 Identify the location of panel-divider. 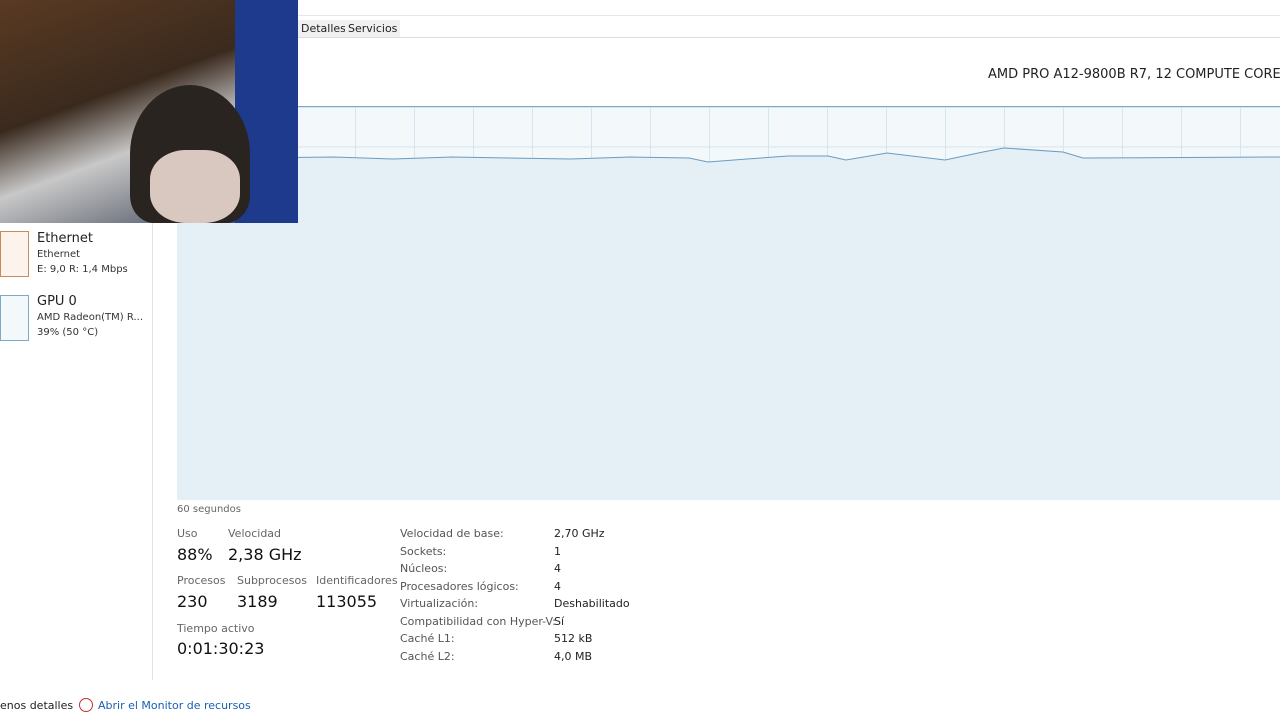
(152, 451).